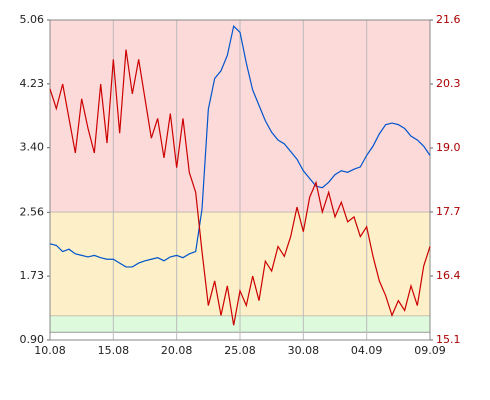  Describe the element at coordinates (32, 19) in the screenshot. I see `y-tick-label: 5.06` at that location.